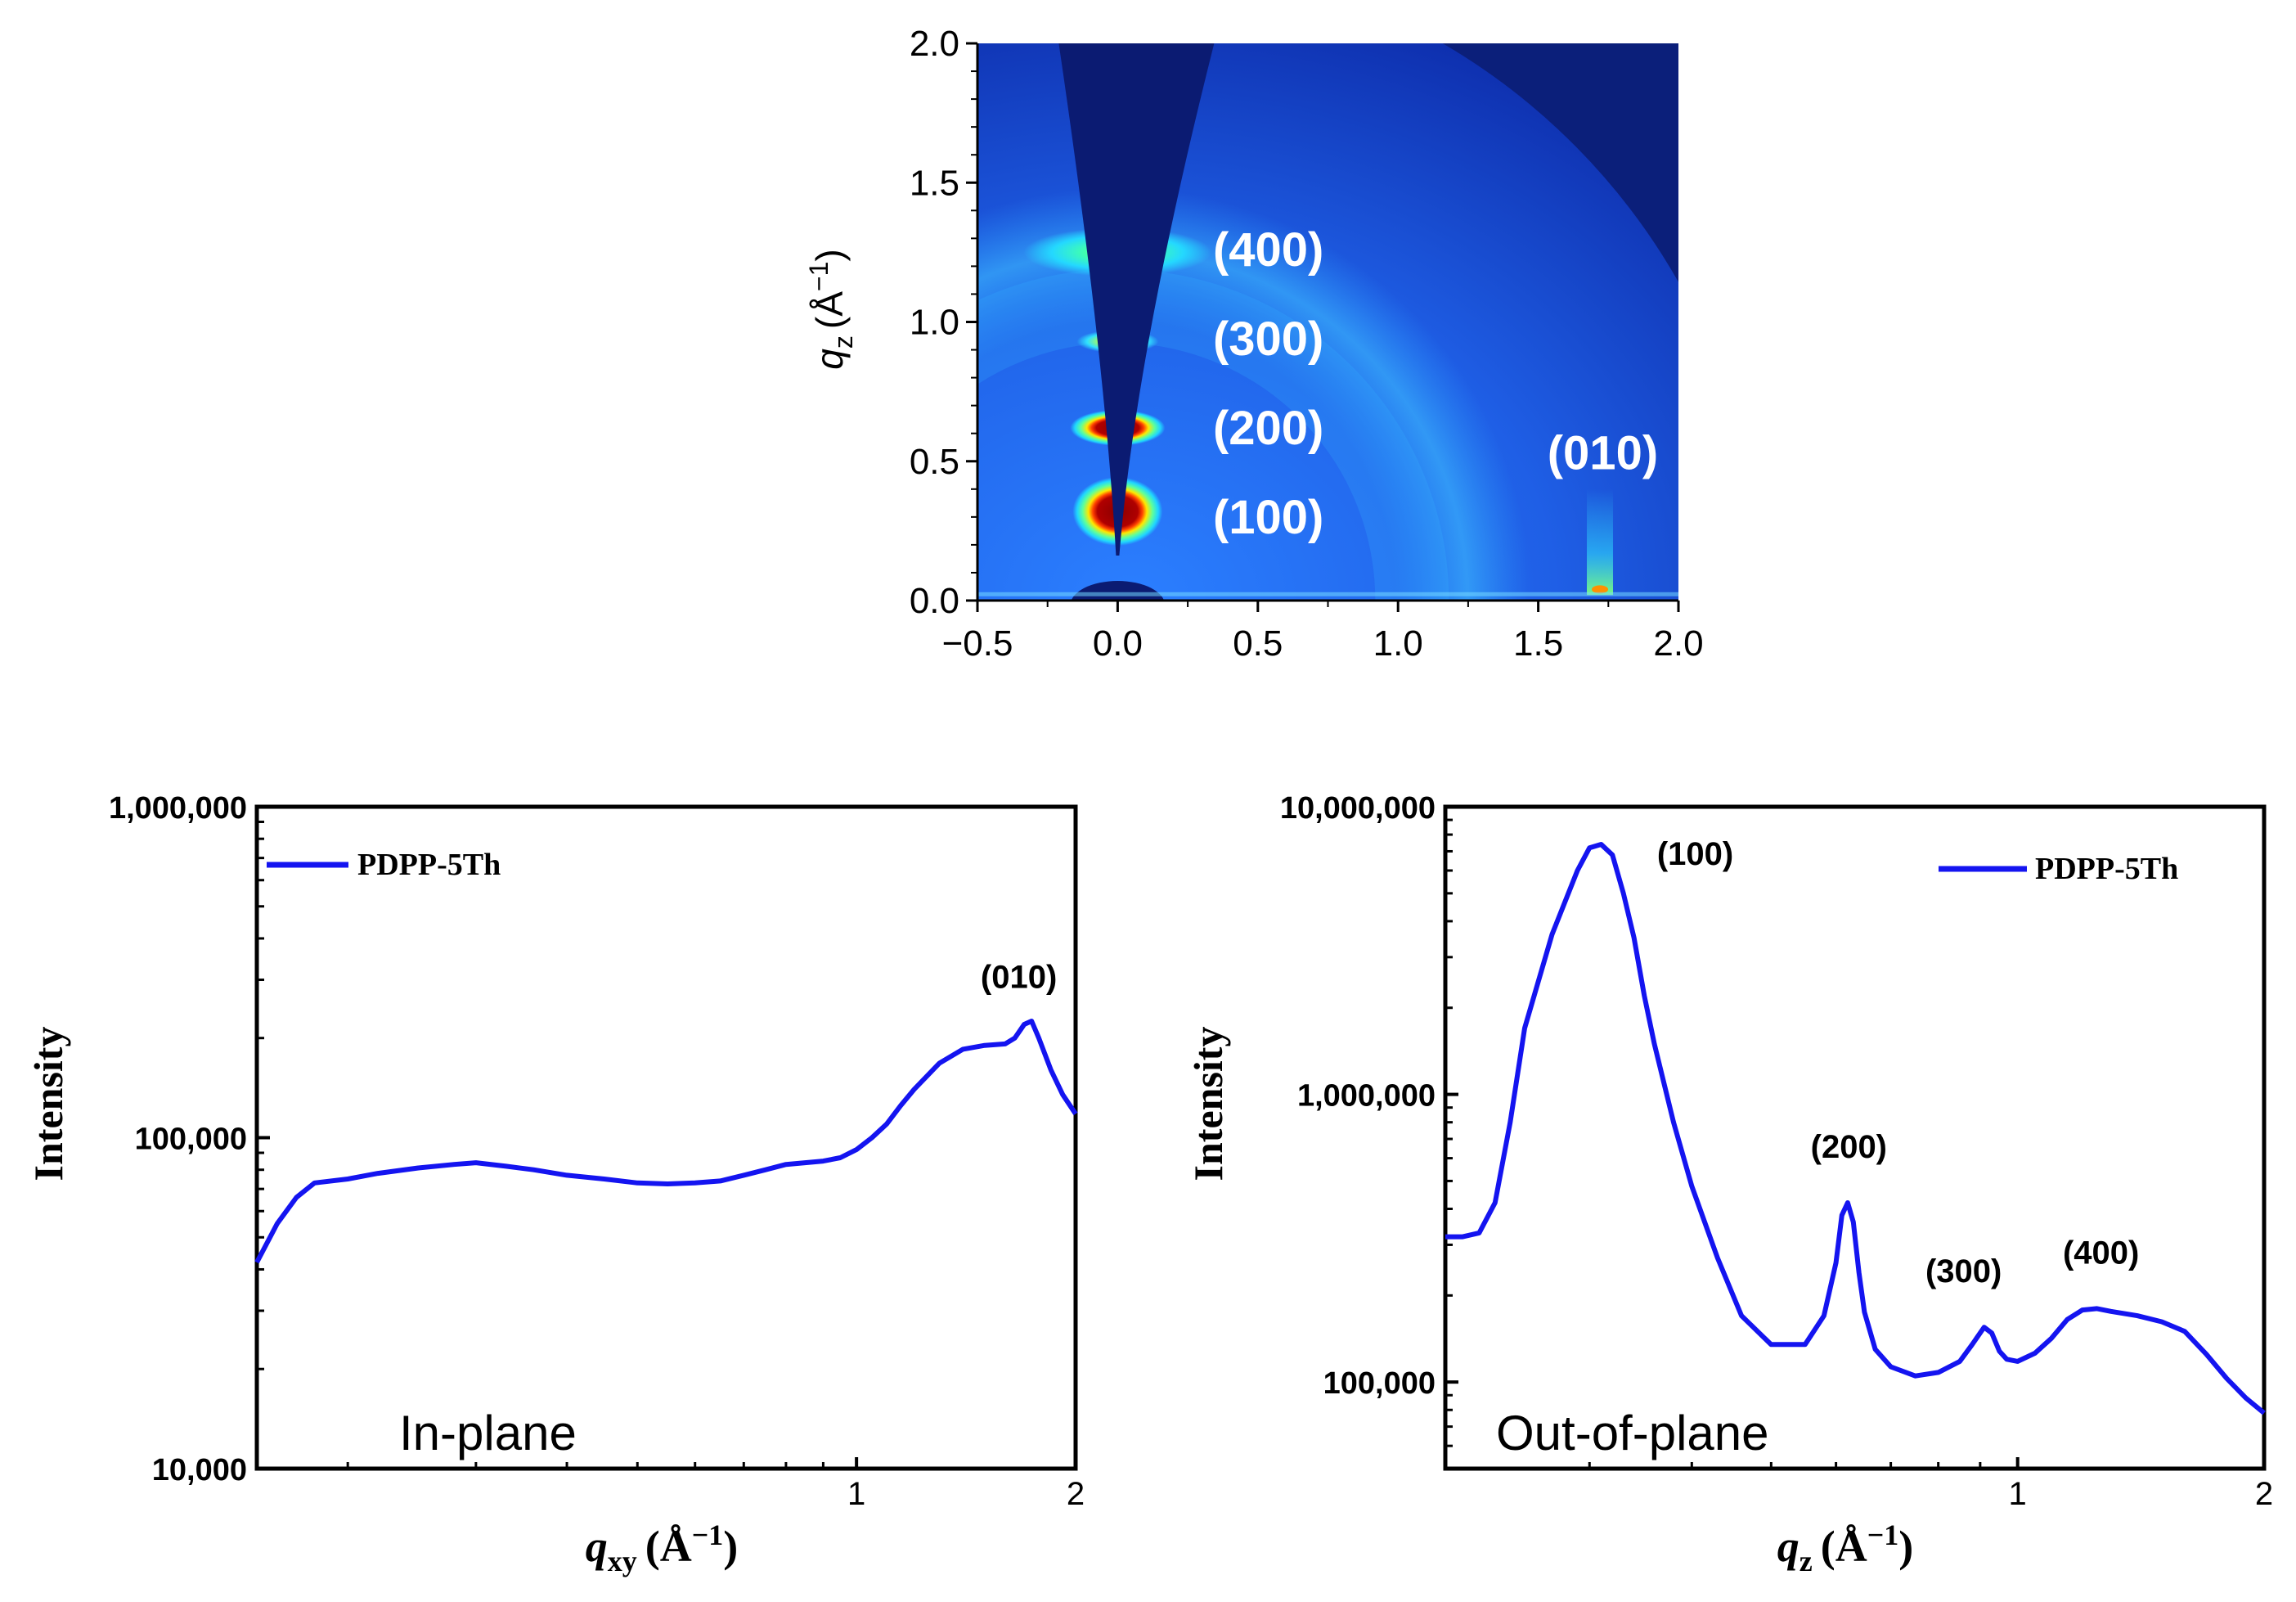 This screenshot has height=1602, width=2296. I want to click on giwaxs-y-axis-label: qz(Å−1), so click(831, 309).